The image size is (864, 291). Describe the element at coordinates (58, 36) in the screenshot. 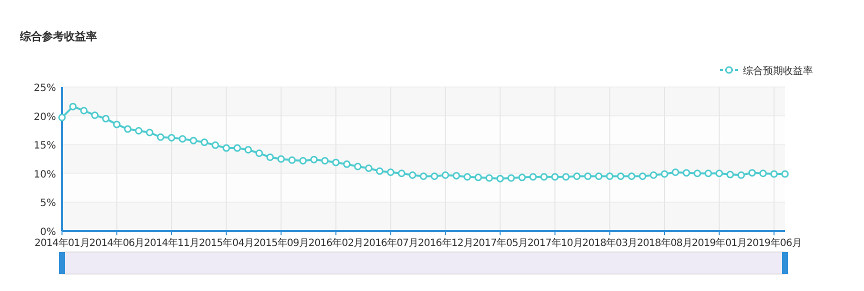

I see `chart-title: 综合参考收益率` at that location.